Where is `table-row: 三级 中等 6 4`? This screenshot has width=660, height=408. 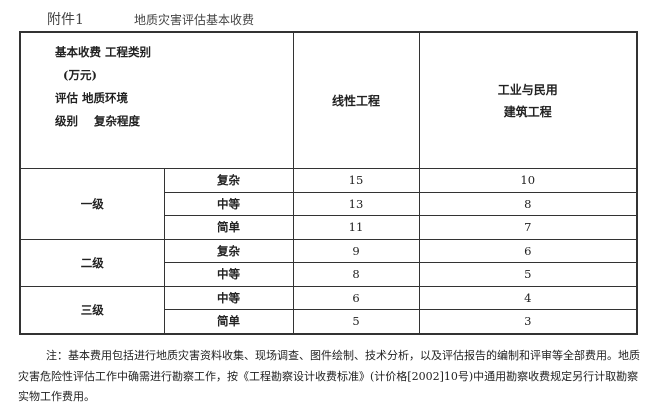 table-row: 三级 中等 6 4 is located at coordinates (328, 309).